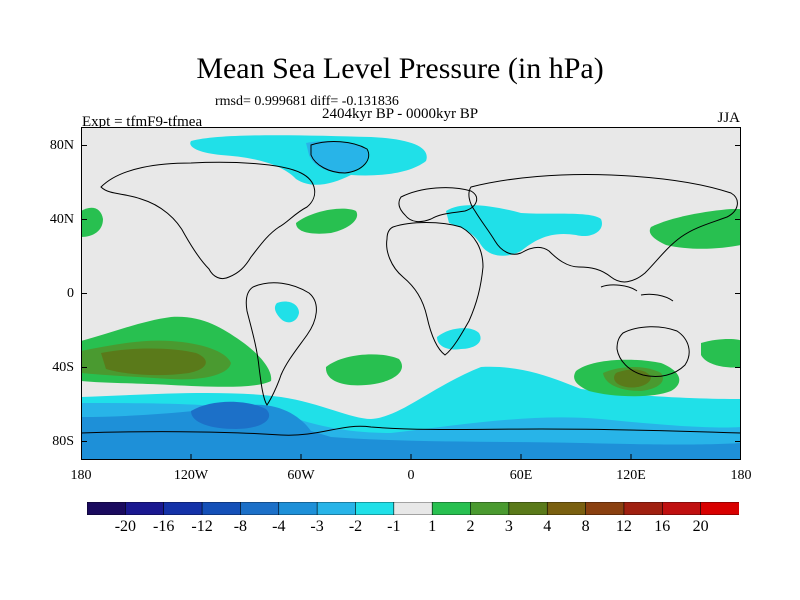 The height and width of the screenshot is (600, 800). What do you see at coordinates (741, 475) in the screenshot?
I see `x-label-180e: 180` at bounding box center [741, 475].